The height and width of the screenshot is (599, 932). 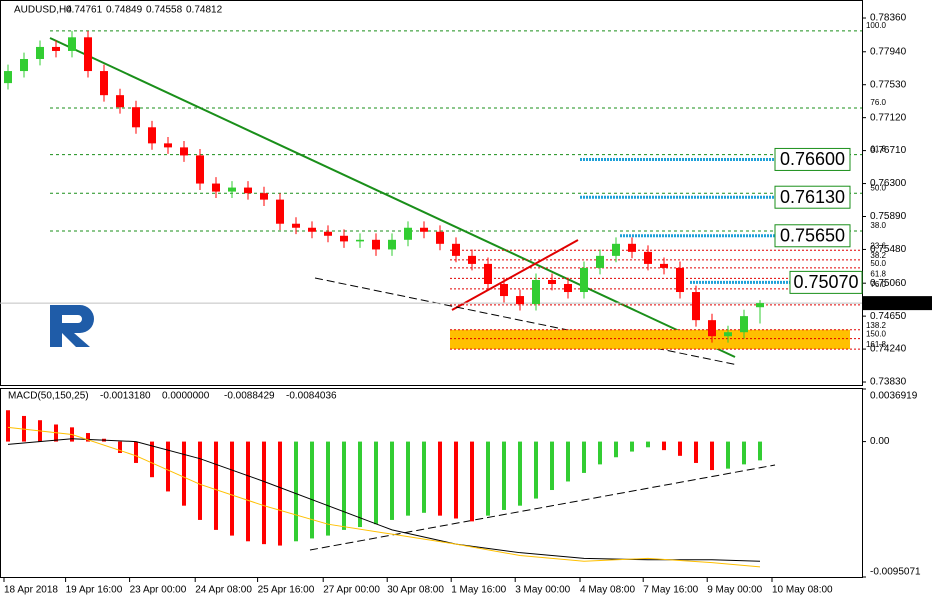 I want to click on y-tick-label: 0.77940, so click(x=888, y=51).